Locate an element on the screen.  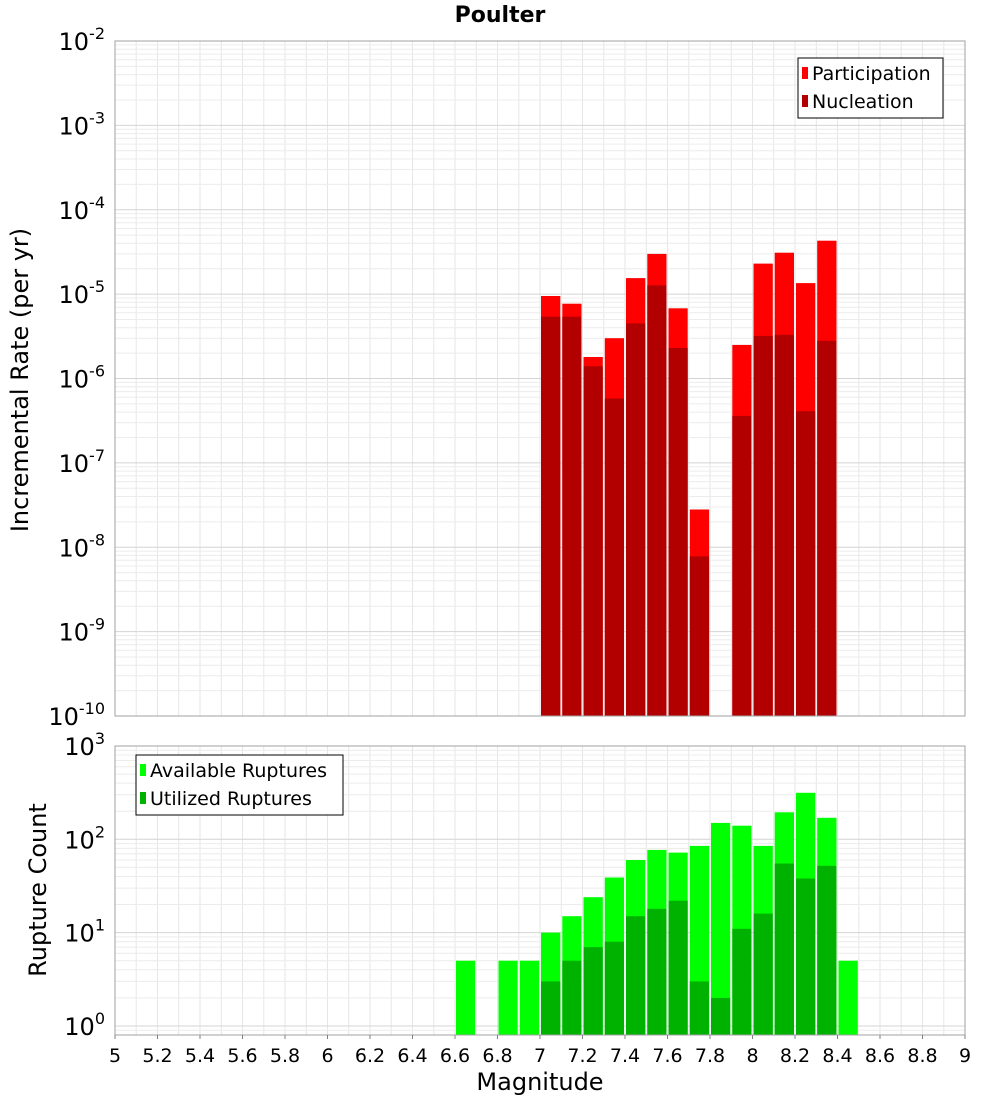
x-tick-label: 6 is located at coordinates (327, 1056).